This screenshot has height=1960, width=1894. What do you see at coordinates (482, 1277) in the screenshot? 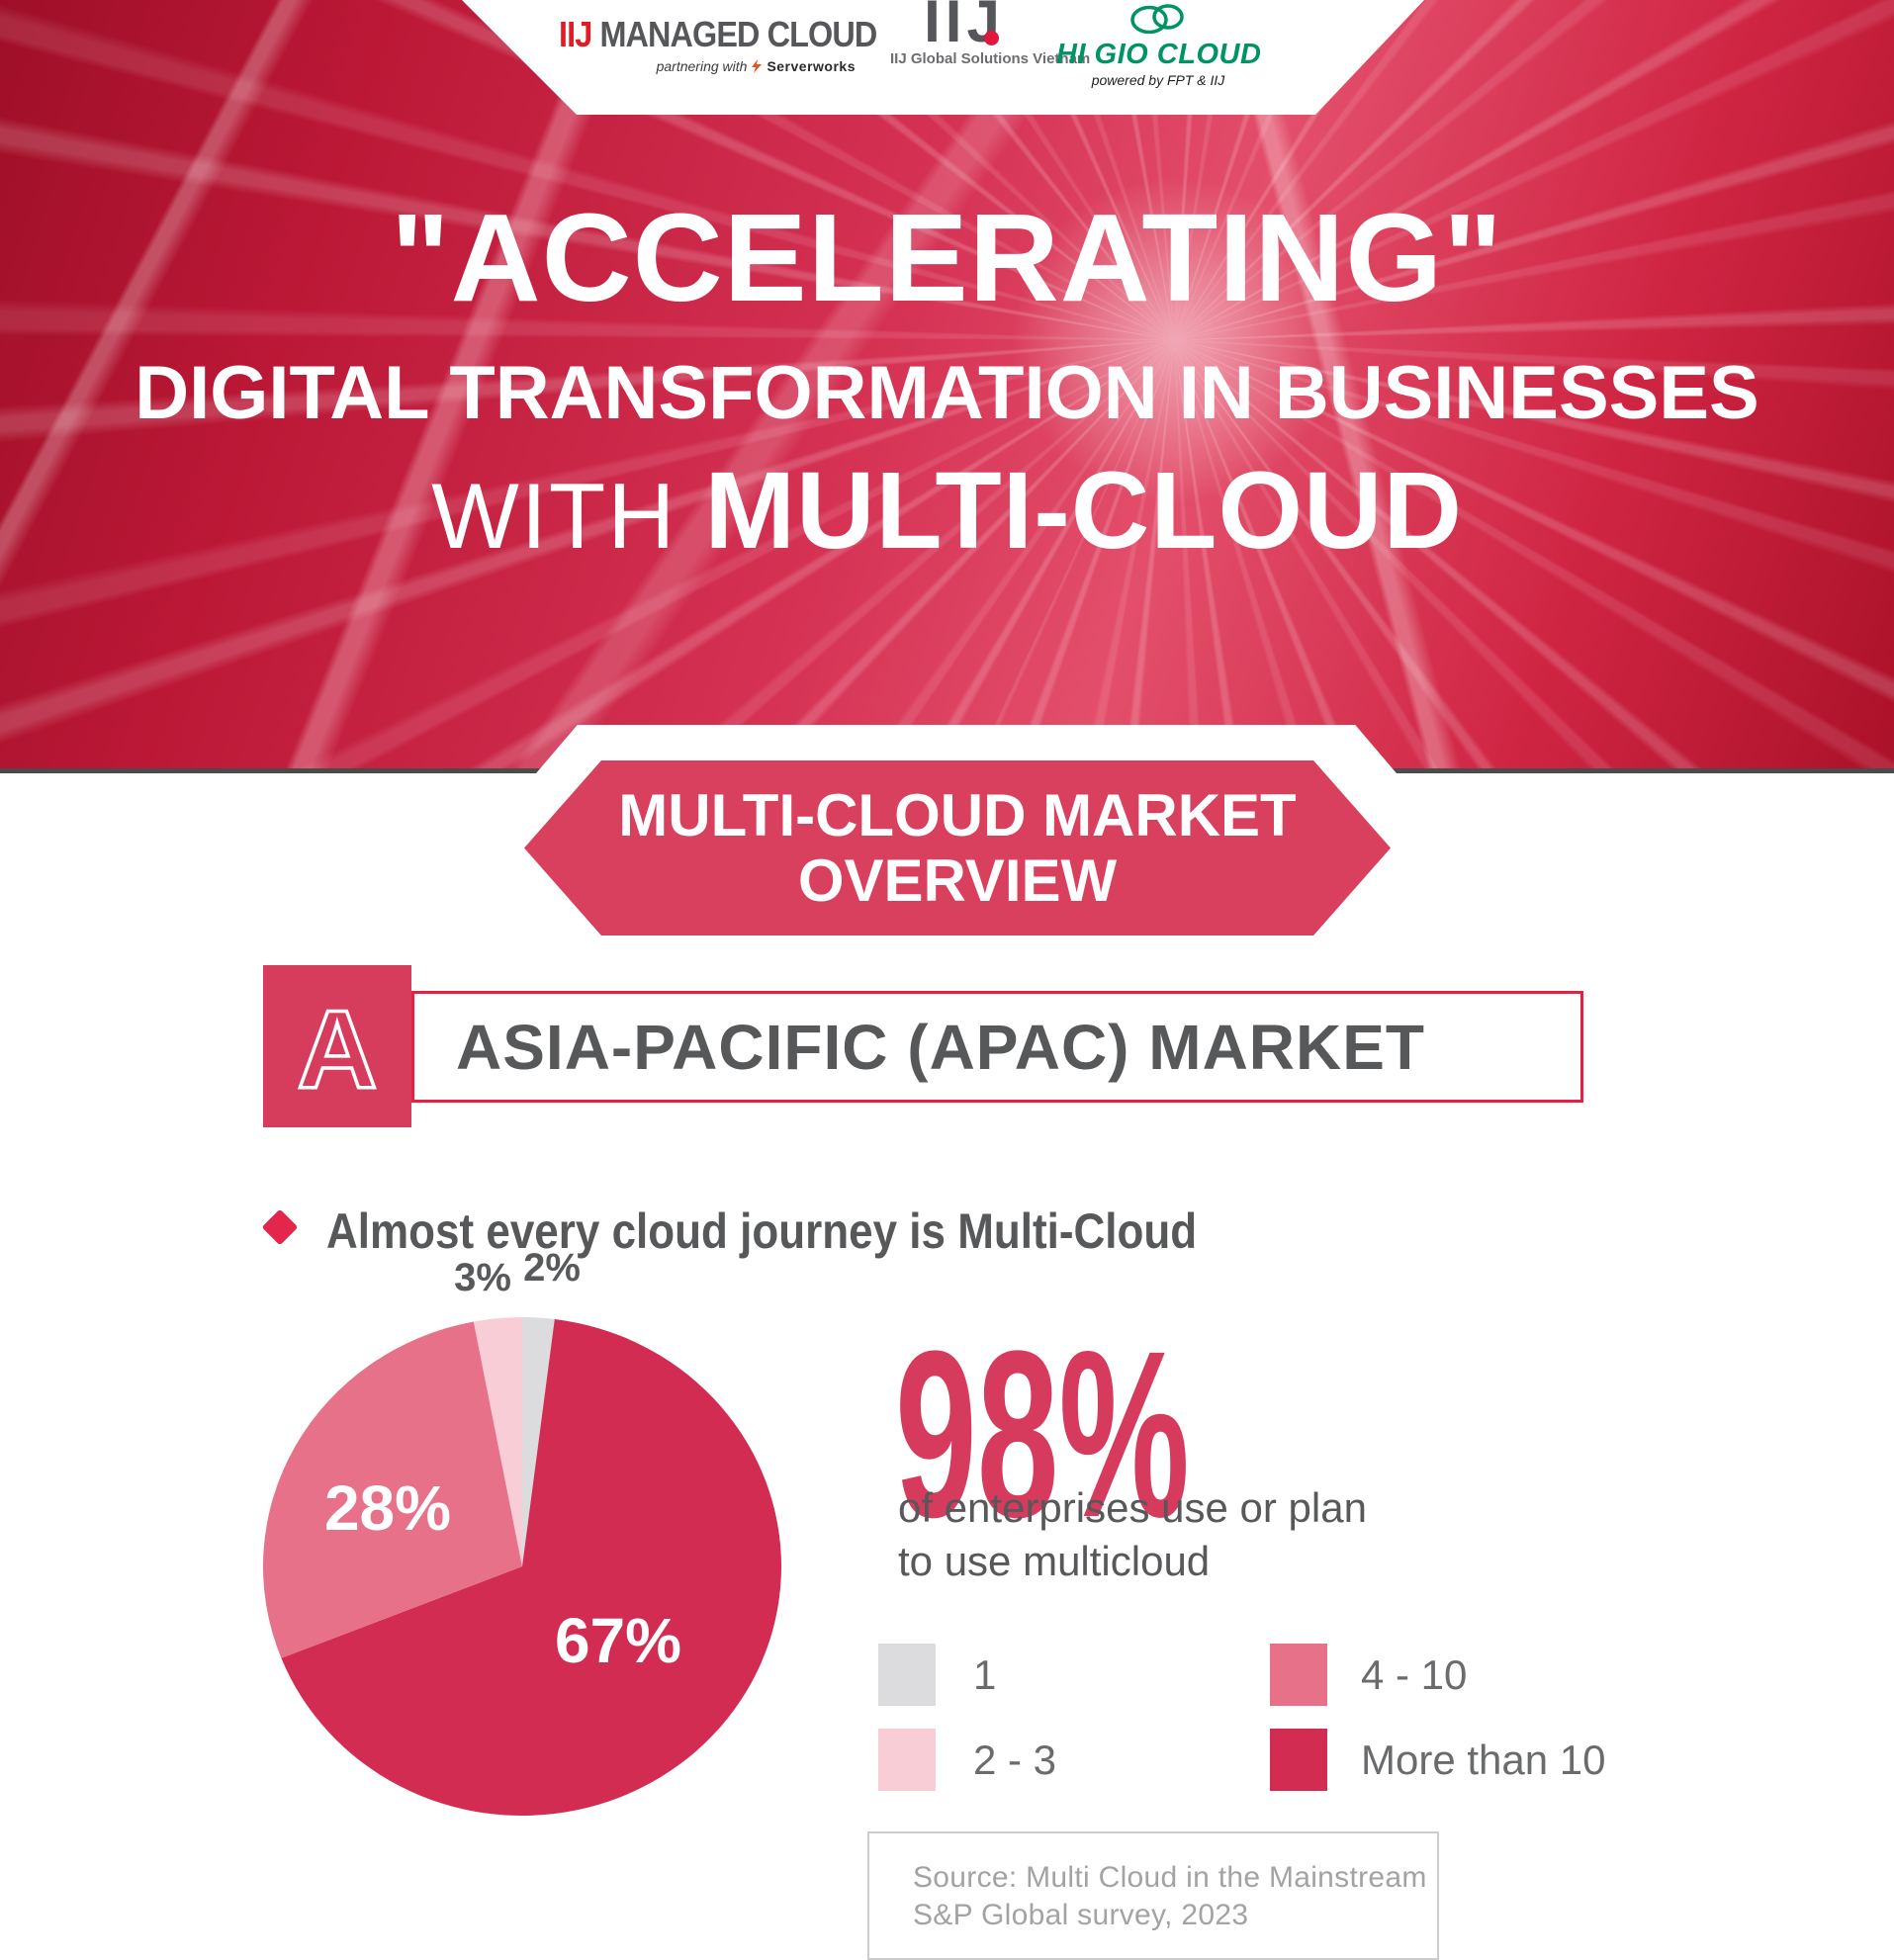
I see `pie-label-2-3: 3%` at bounding box center [482, 1277].